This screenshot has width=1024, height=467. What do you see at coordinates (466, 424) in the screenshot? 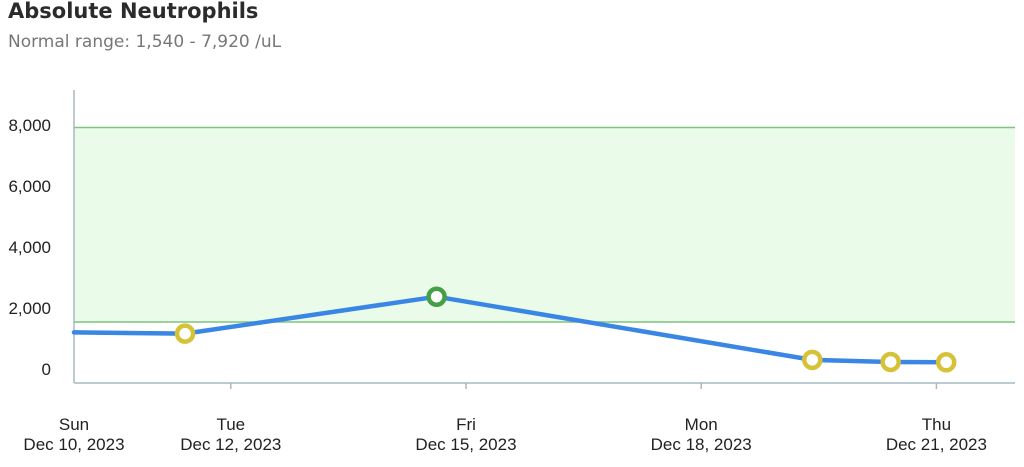
I see `x-tick-day-label: Fri` at bounding box center [466, 424].